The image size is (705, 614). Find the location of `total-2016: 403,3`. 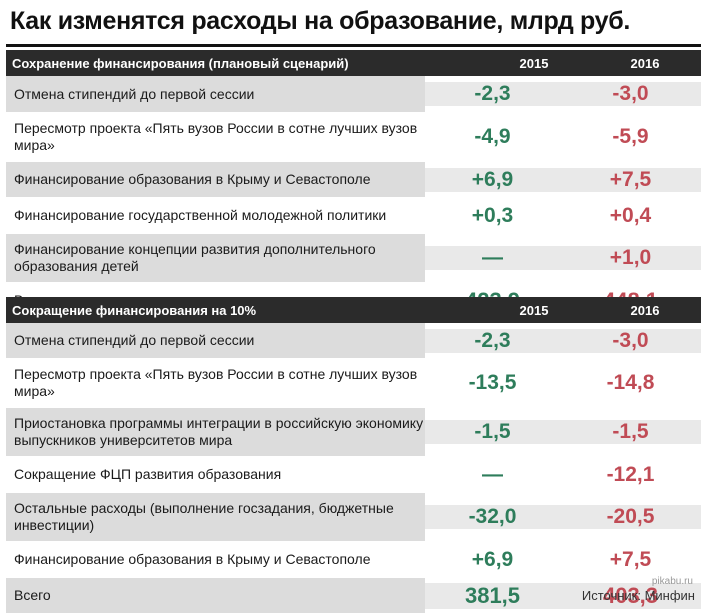

total-2016: 403,3 is located at coordinates (630, 595).